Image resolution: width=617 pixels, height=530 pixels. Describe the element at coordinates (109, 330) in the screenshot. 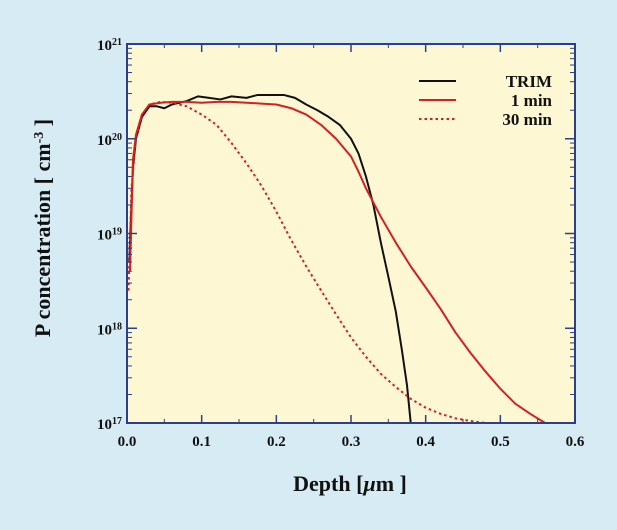

I see `y-tick-label-1: 1018` at that location.